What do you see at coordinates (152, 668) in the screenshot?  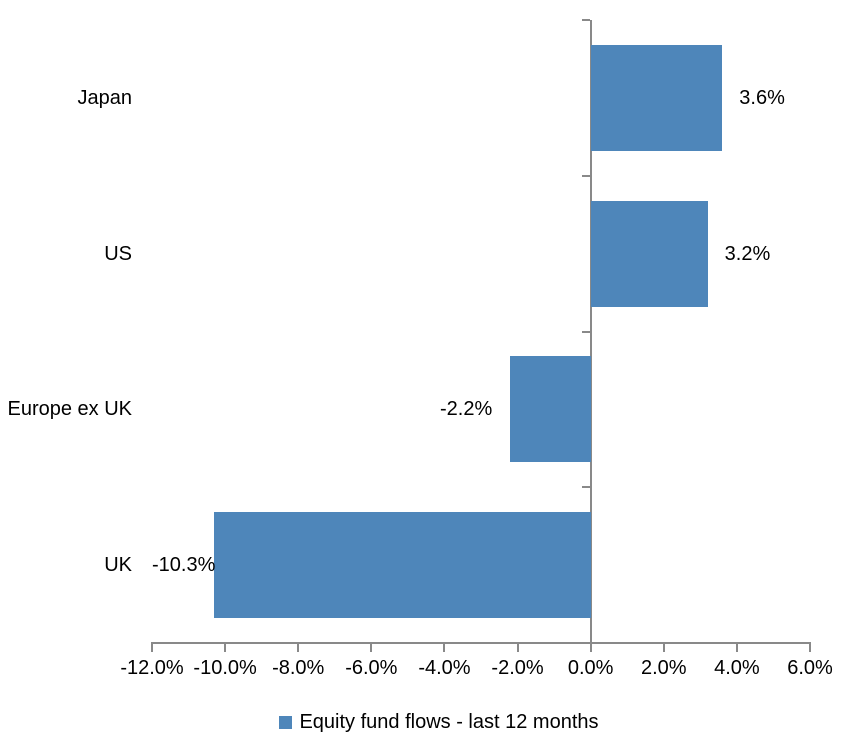 I see `x-tick-label: -12.0%` at bounding box center [152, 668].